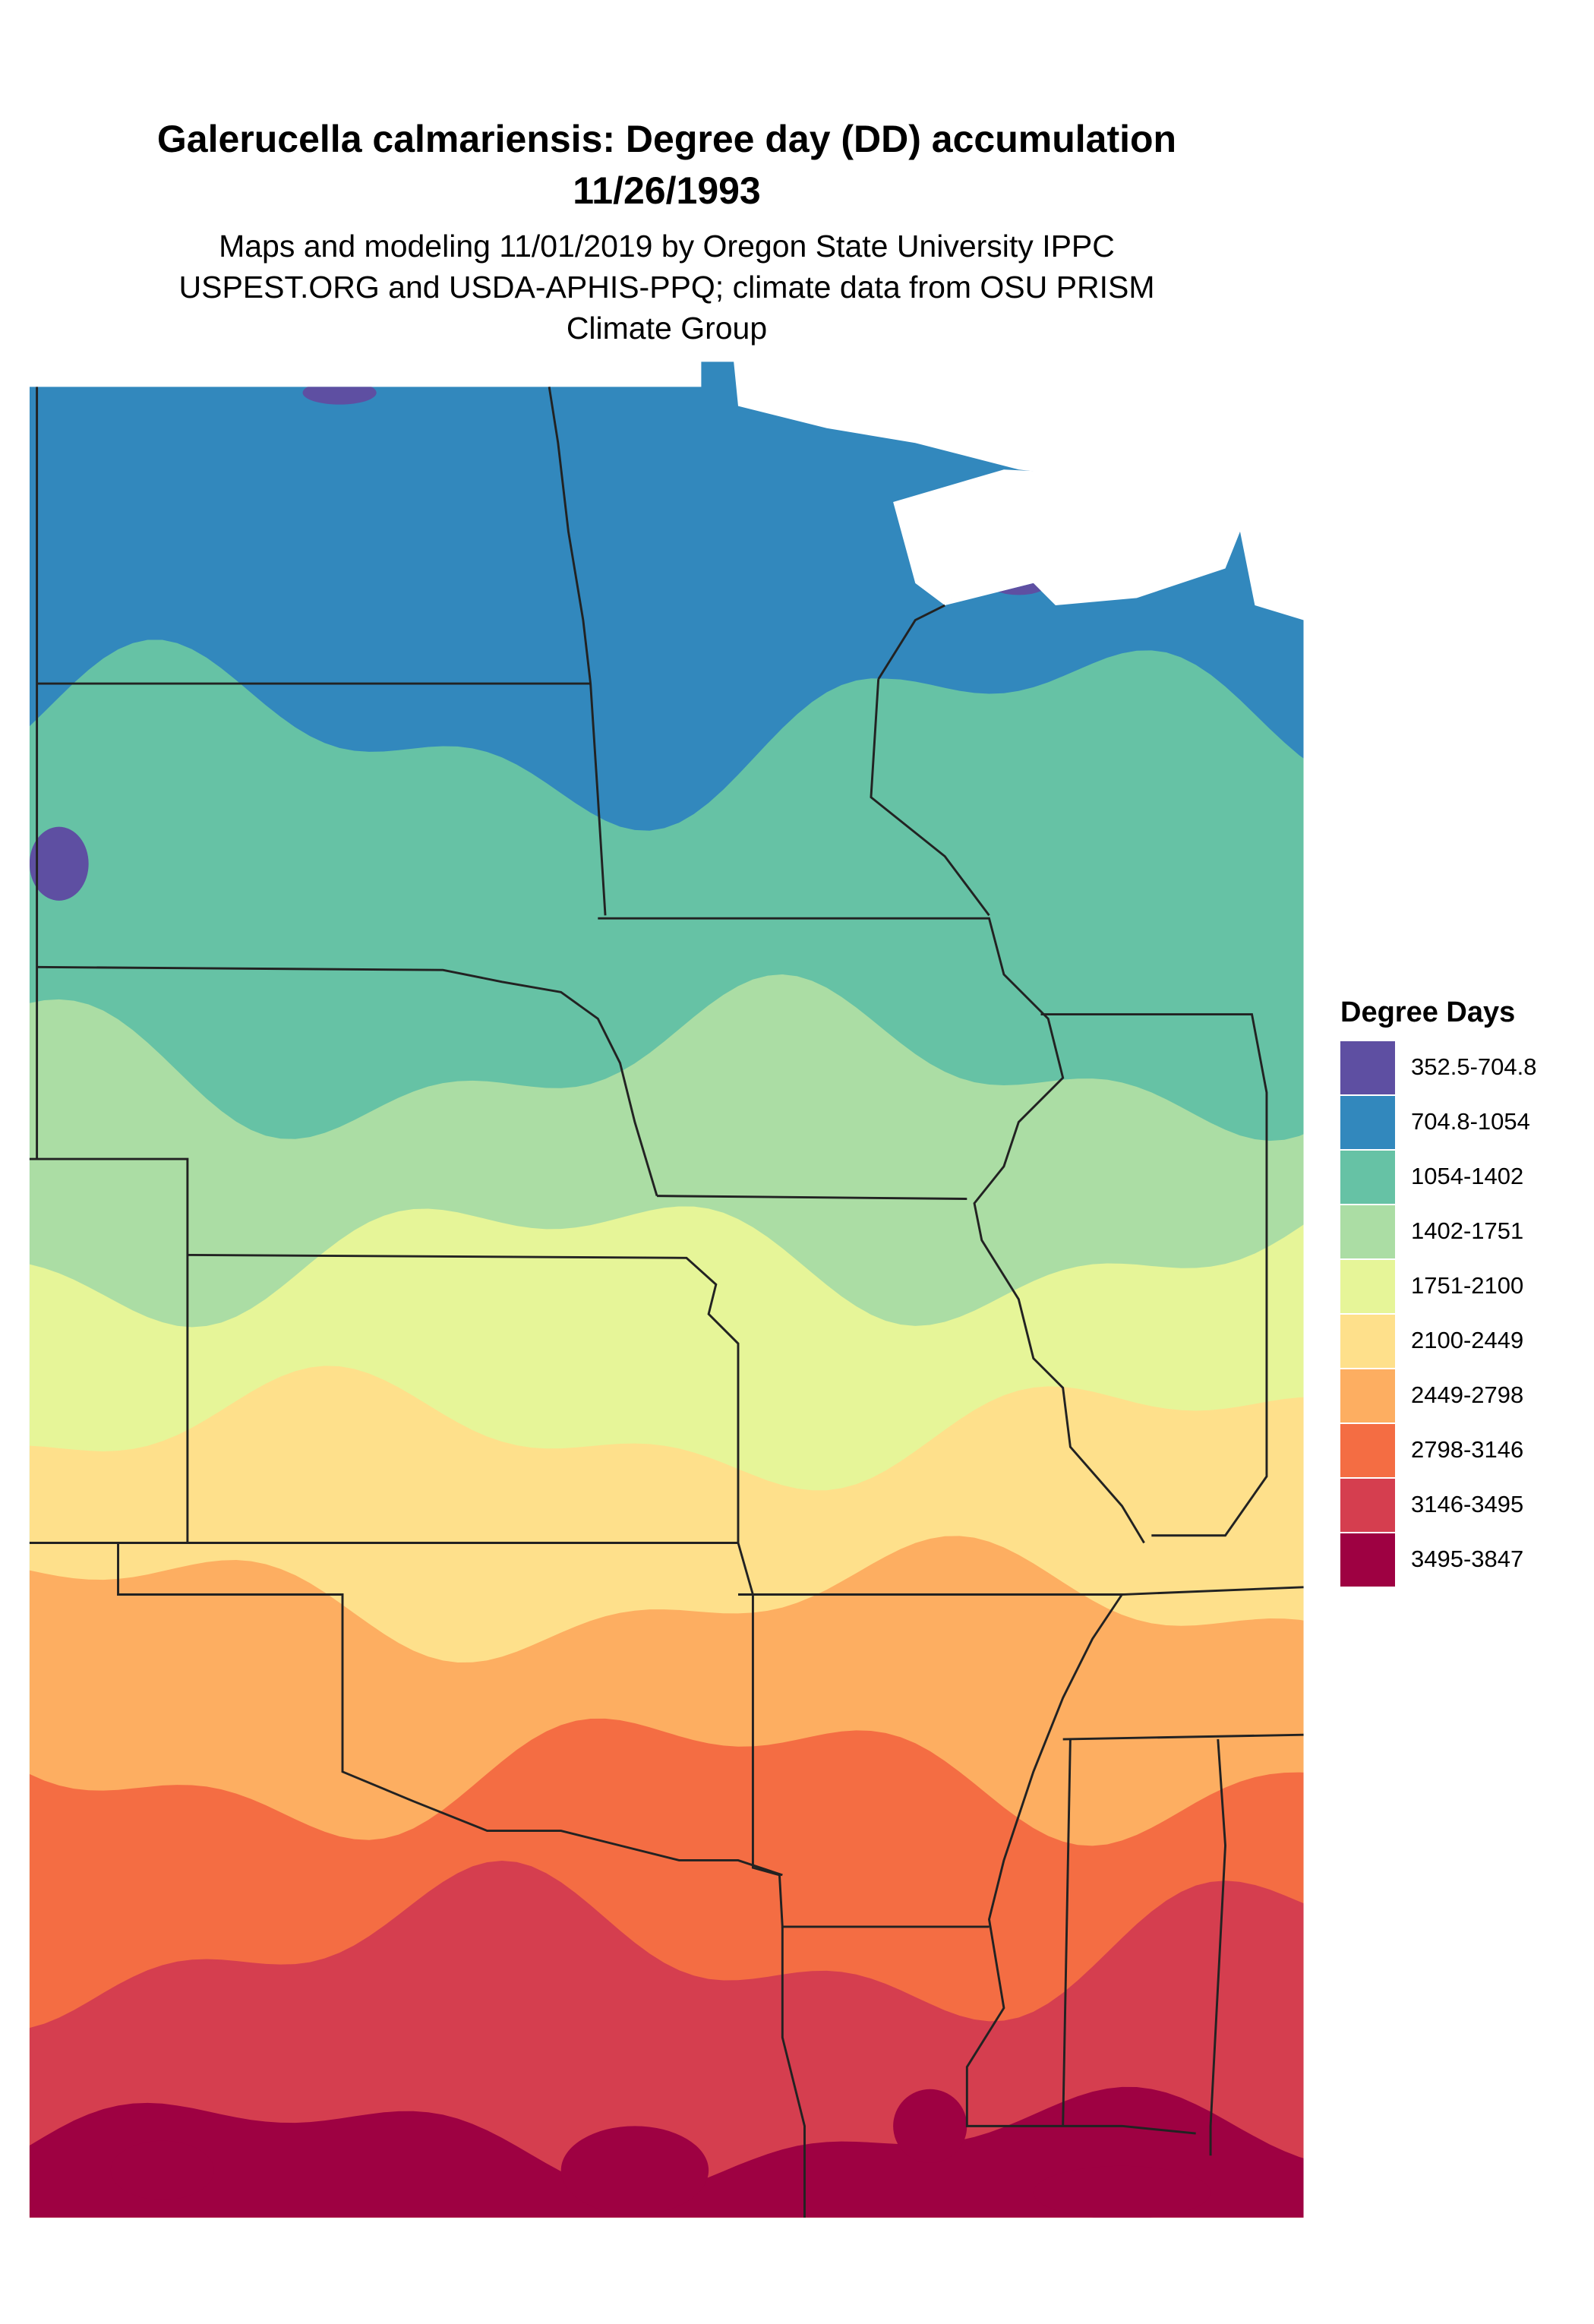  Describe the element at coordinates (1467, 1176) in the screenshot. I see `legend-label: 1054-1402` at that location.